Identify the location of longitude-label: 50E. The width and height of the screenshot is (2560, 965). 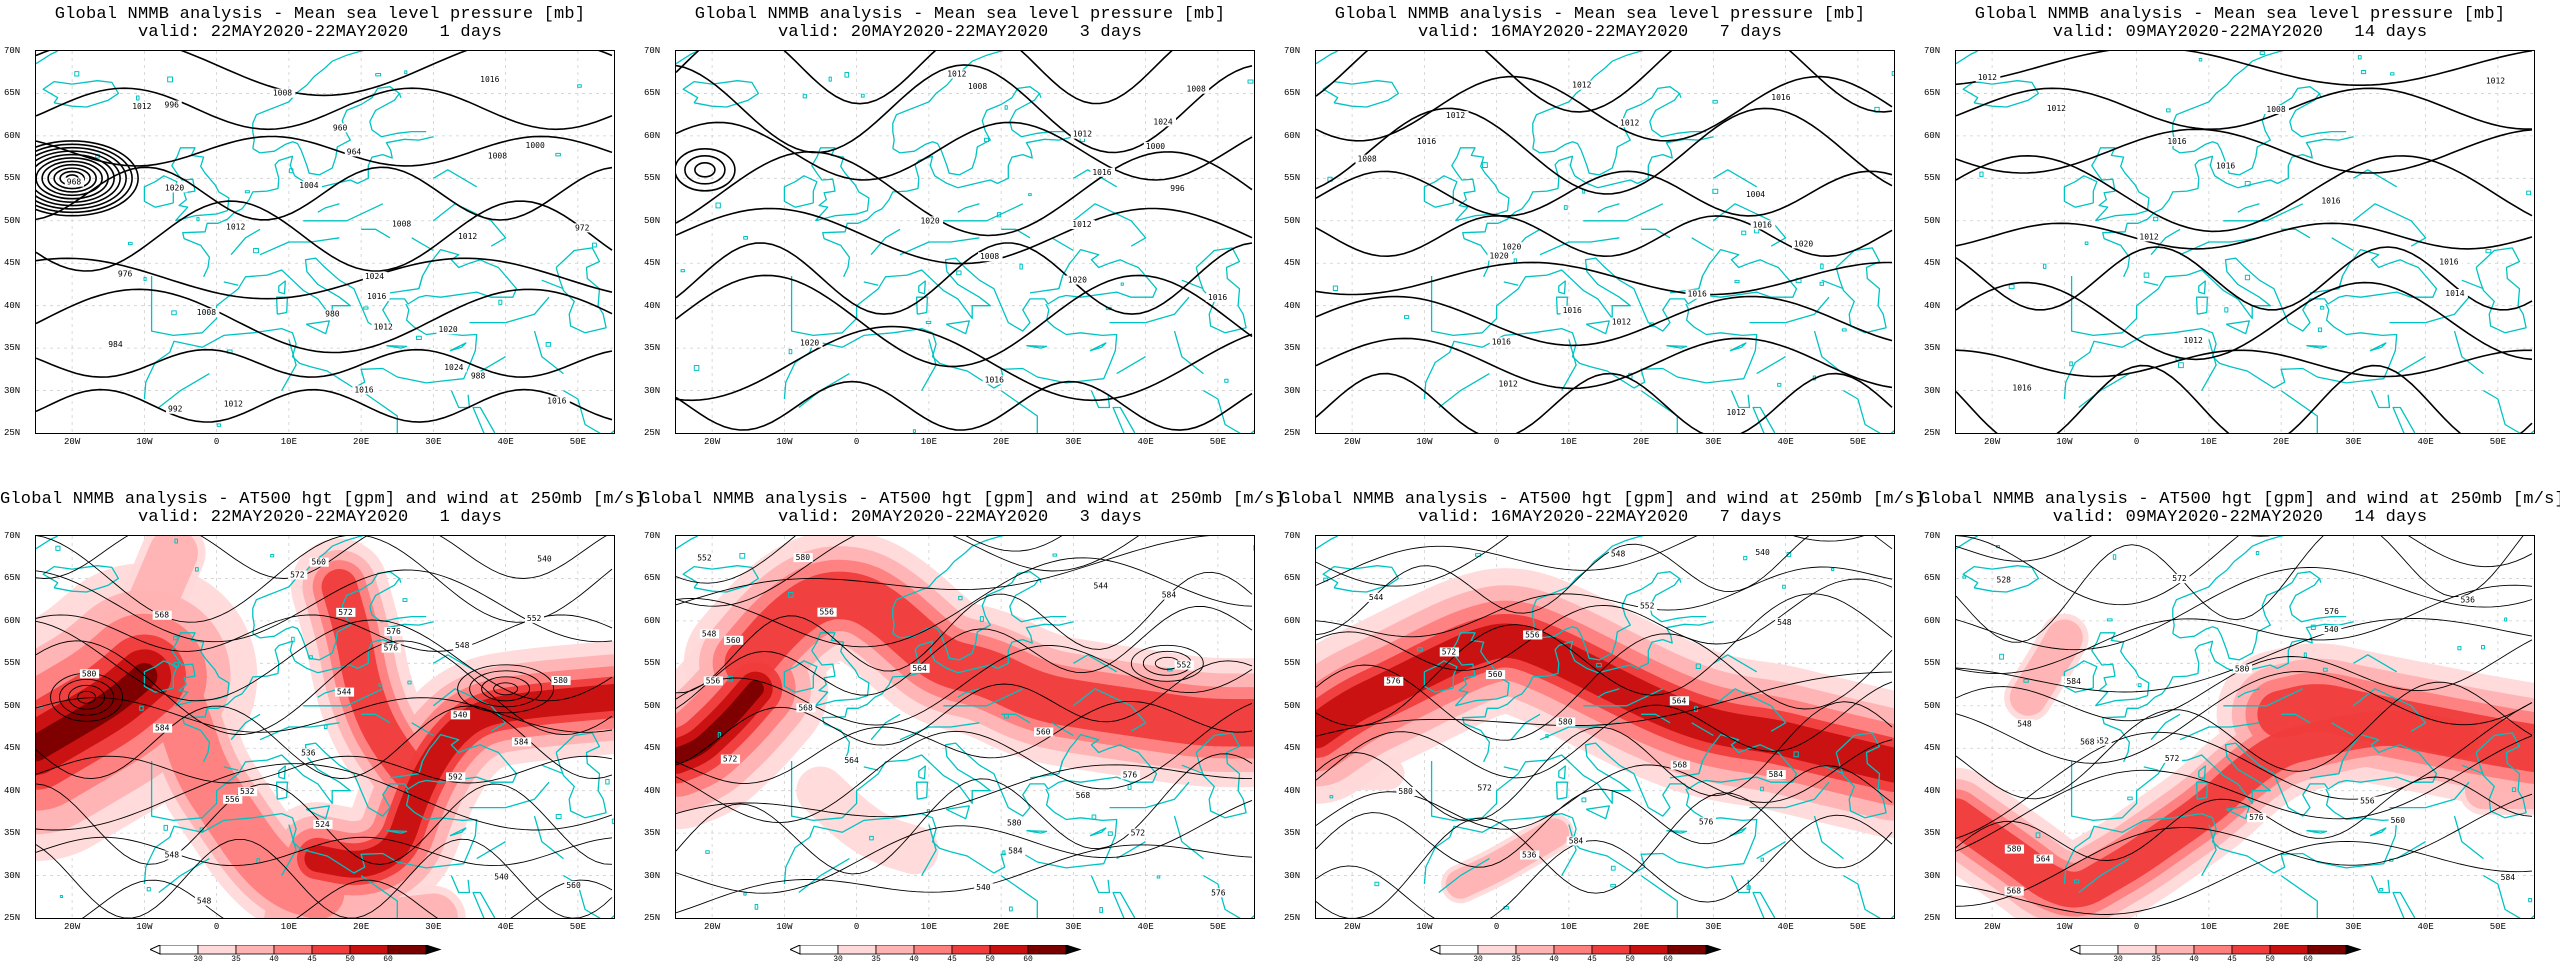
(2498, 442).